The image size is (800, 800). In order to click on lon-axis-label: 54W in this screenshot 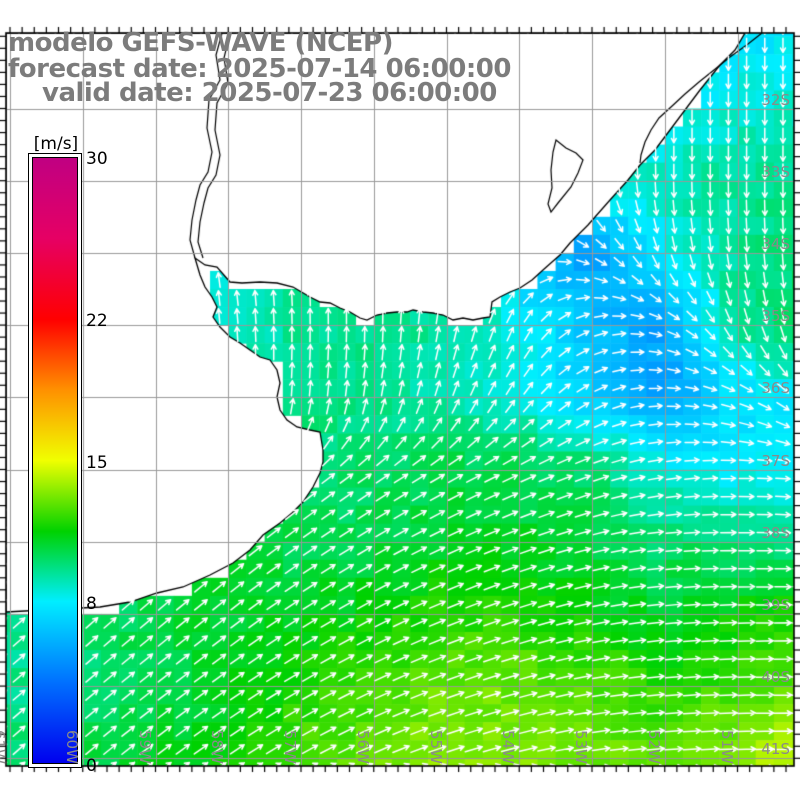, I will do `click(508, 747)`.